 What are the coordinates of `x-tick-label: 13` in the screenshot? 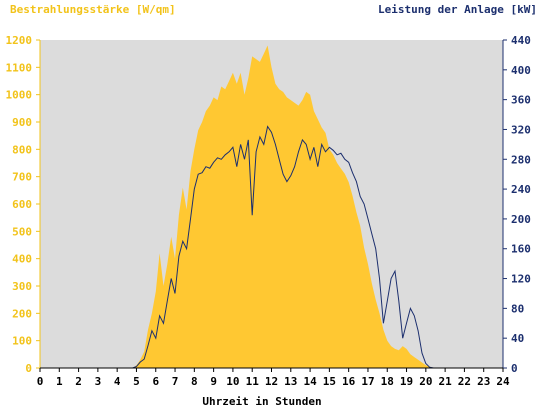 It's located at (290, 381).